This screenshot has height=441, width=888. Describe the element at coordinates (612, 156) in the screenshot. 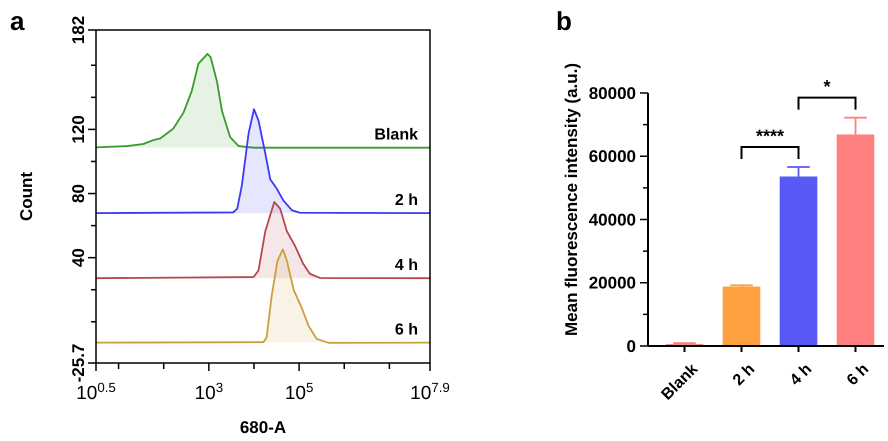

I see `y-tick-label: 60000` at that location.